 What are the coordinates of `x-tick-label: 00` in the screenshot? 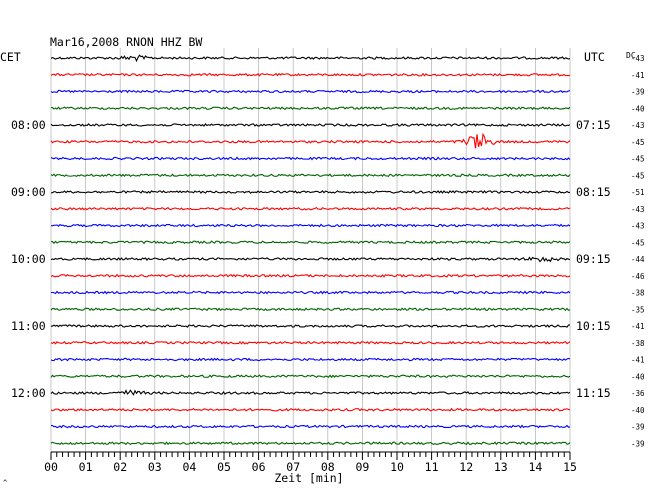 It's located at (51, 467).